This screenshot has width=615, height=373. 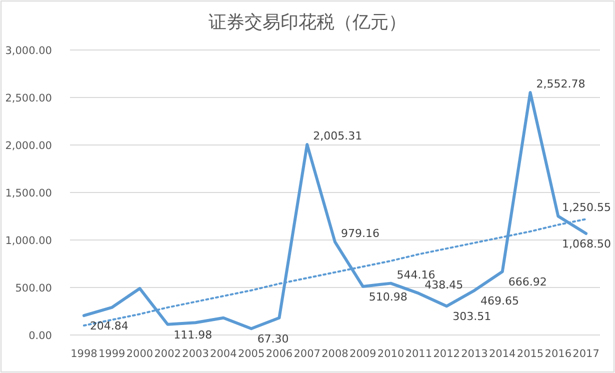 I want to click on data-label: 979.16, so click(x=360, y=233).